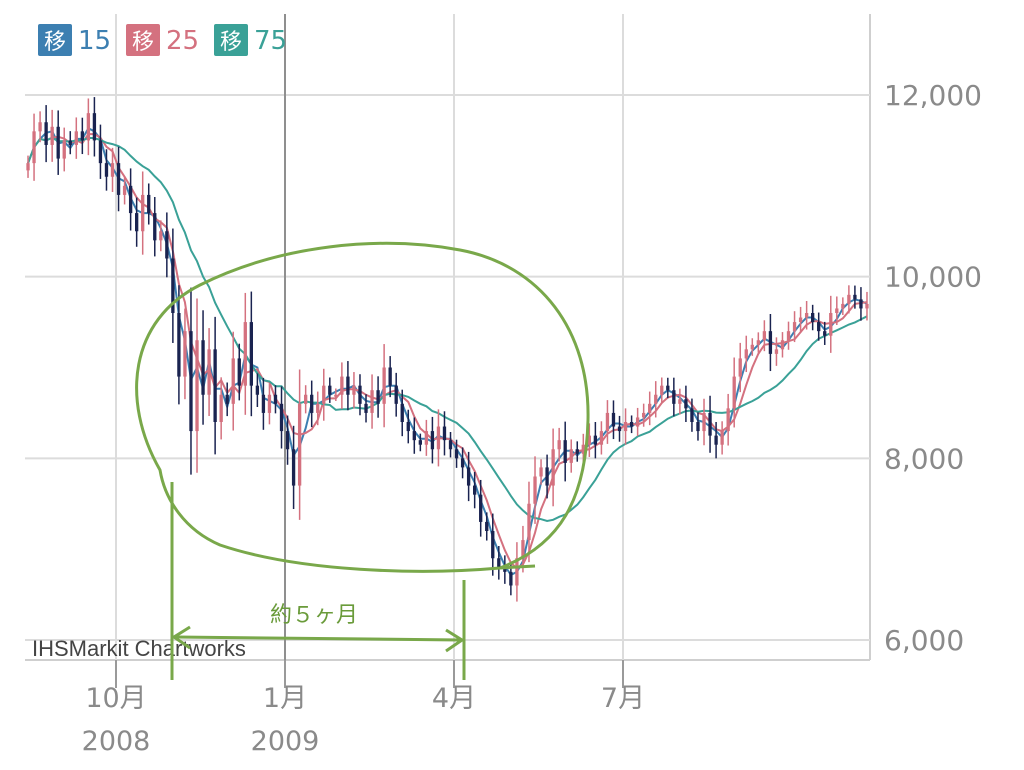 Image resolution: width=1024 pixels, height=770 pixels. What do you see at coordinates (94, 41) in the screenshot?
I see `legend-label: 15` at bounding box center [94, 41].